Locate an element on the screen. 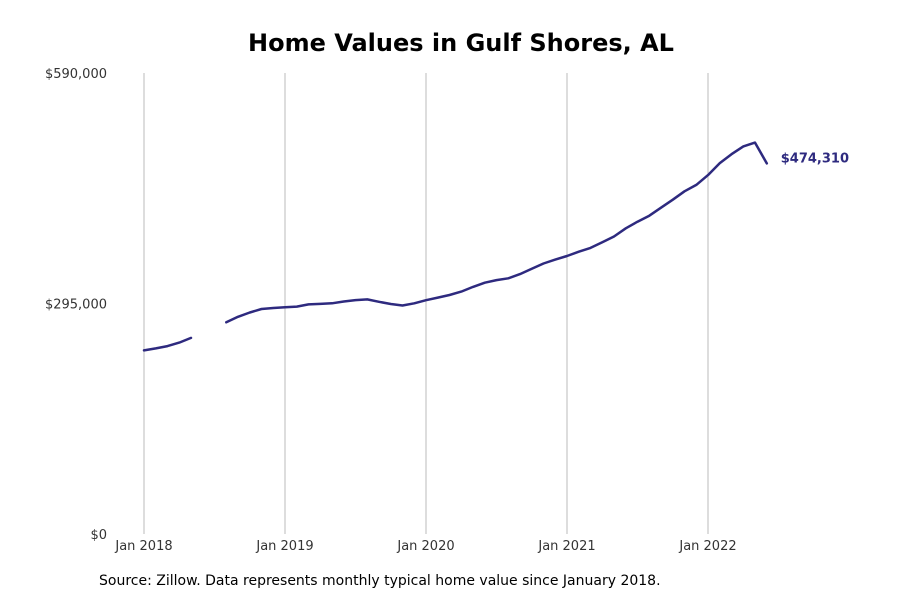 The image size is (900, 600). y-tick-label: $590,000 is located at coordinates (76, 74).